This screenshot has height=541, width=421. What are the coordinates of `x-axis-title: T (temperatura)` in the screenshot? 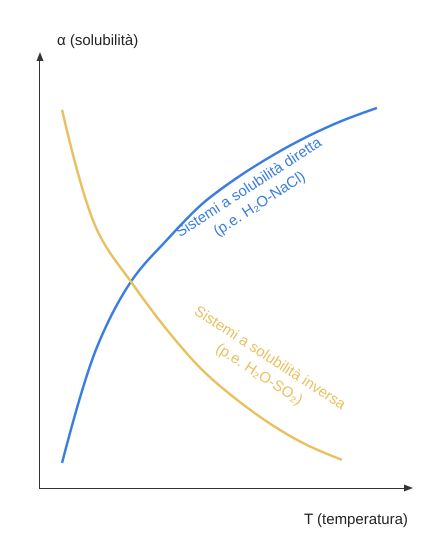 It's located at (356, 519).